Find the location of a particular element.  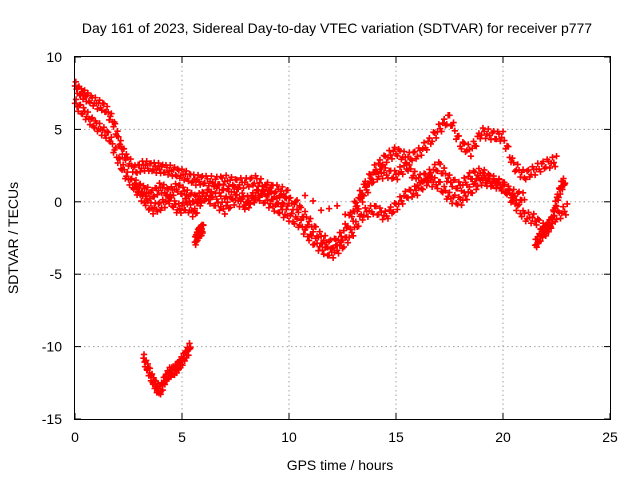

x-tick-label: 5 is located at coordinates (182, 437).